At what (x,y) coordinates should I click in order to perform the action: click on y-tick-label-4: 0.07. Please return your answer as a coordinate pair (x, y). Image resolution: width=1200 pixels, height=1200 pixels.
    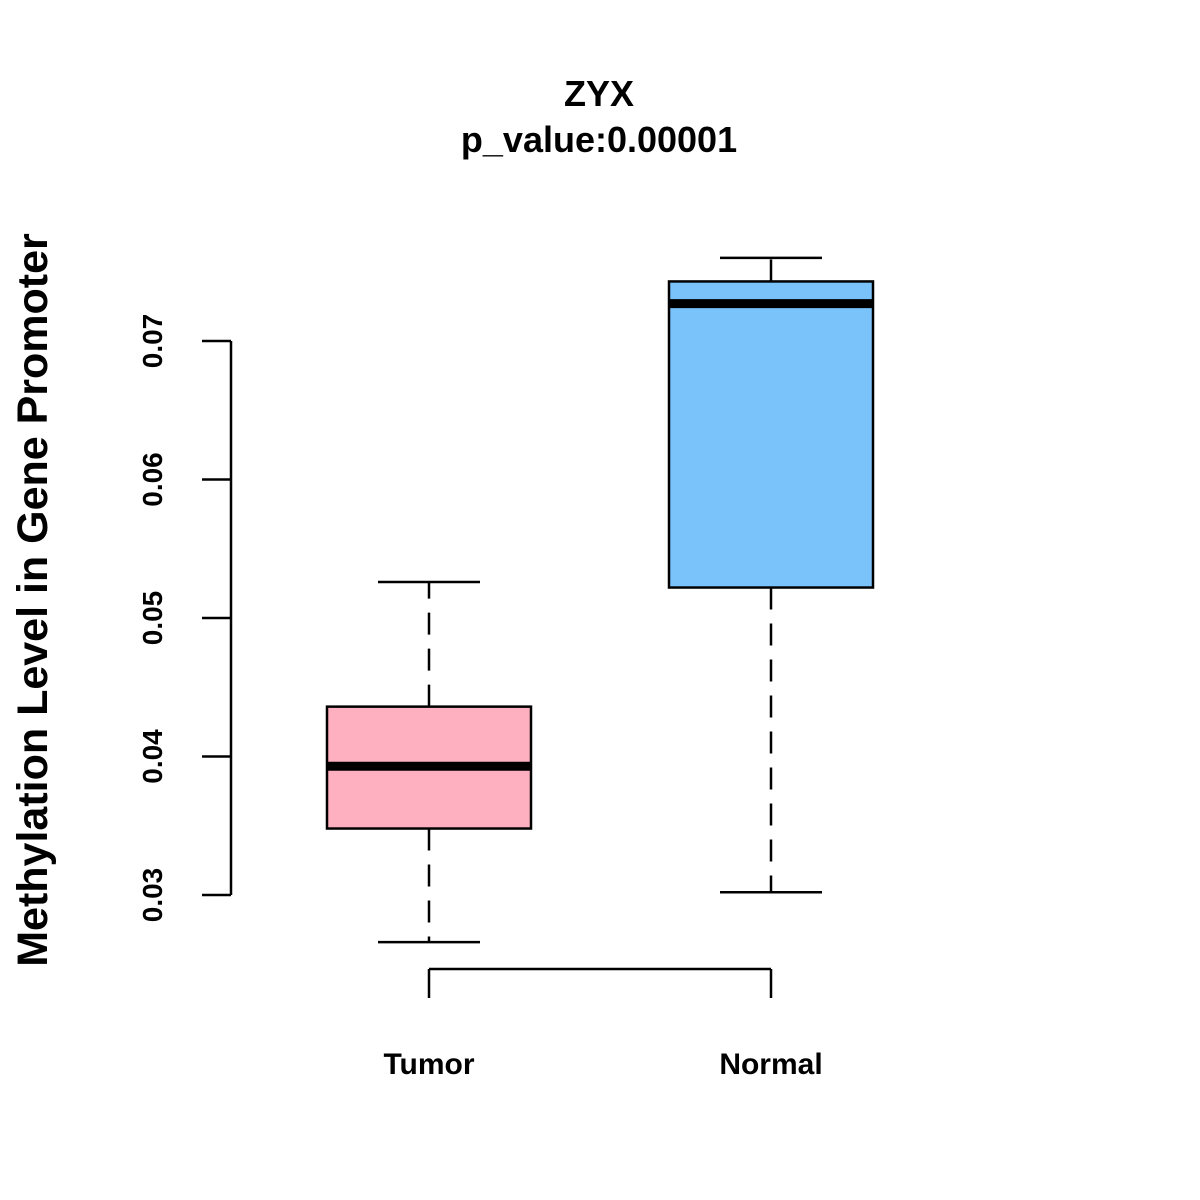
    Looking at the image, I should click on (152, 341).